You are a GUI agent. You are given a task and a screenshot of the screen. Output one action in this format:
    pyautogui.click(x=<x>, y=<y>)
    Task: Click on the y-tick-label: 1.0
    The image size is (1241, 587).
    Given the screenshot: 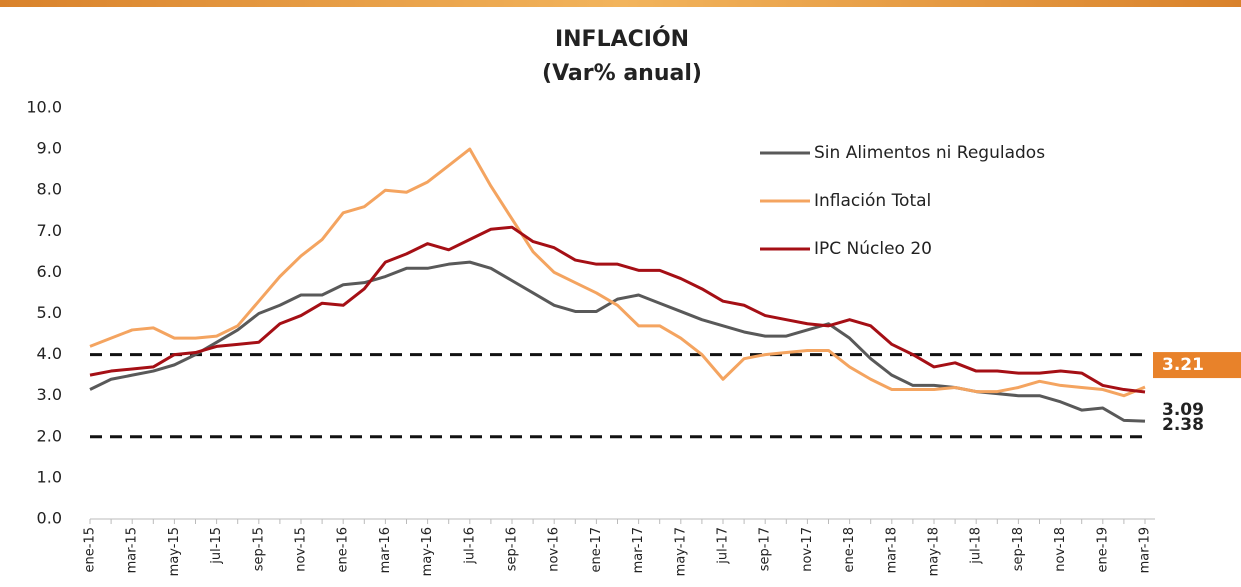 What is the action you would take?
    pyautogui.click(x=49, y=476)
    